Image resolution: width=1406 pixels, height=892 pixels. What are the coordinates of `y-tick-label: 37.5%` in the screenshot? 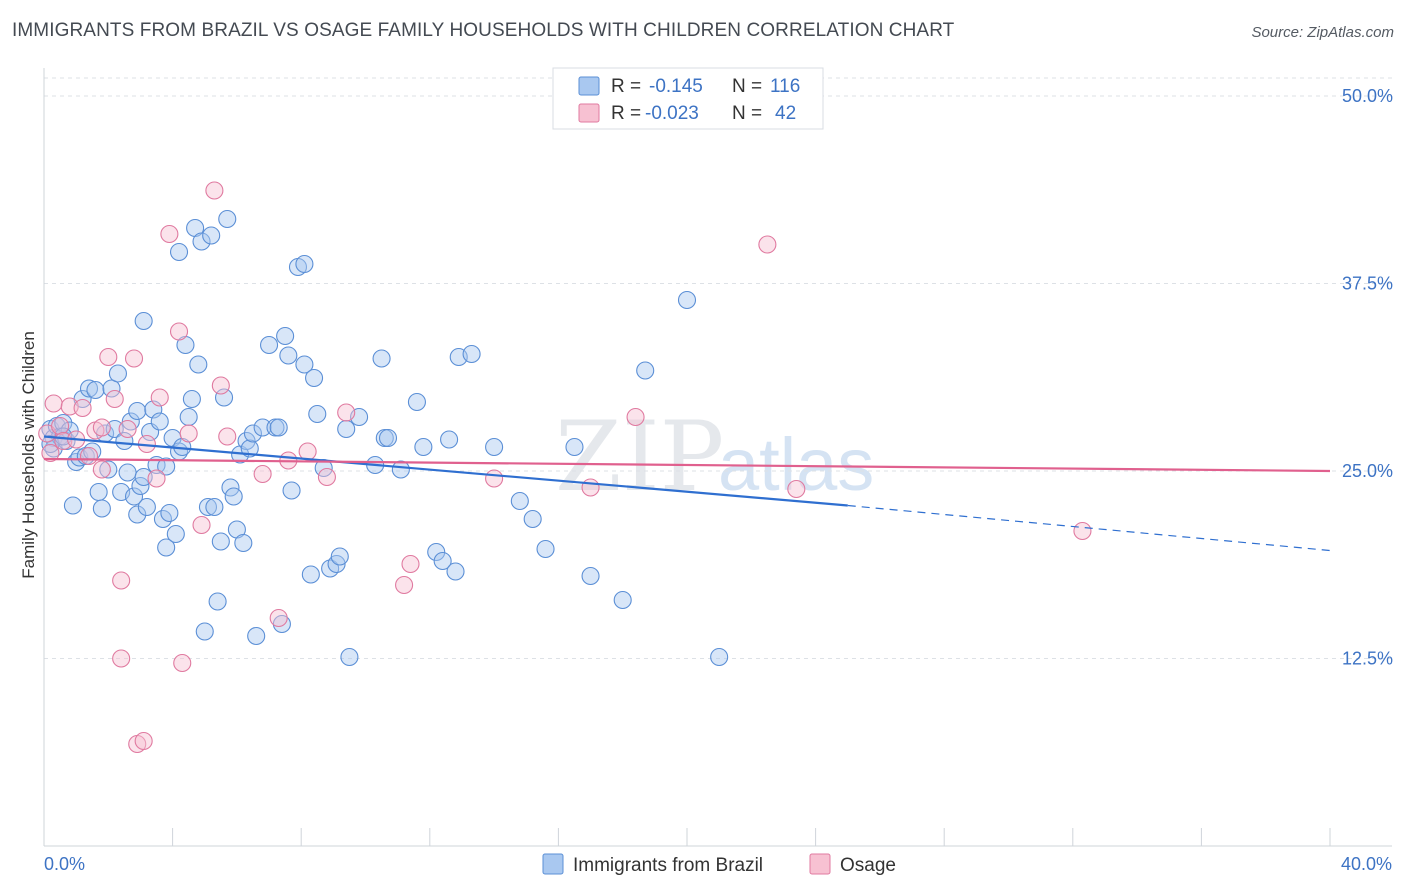 It's located at (1367, 284).